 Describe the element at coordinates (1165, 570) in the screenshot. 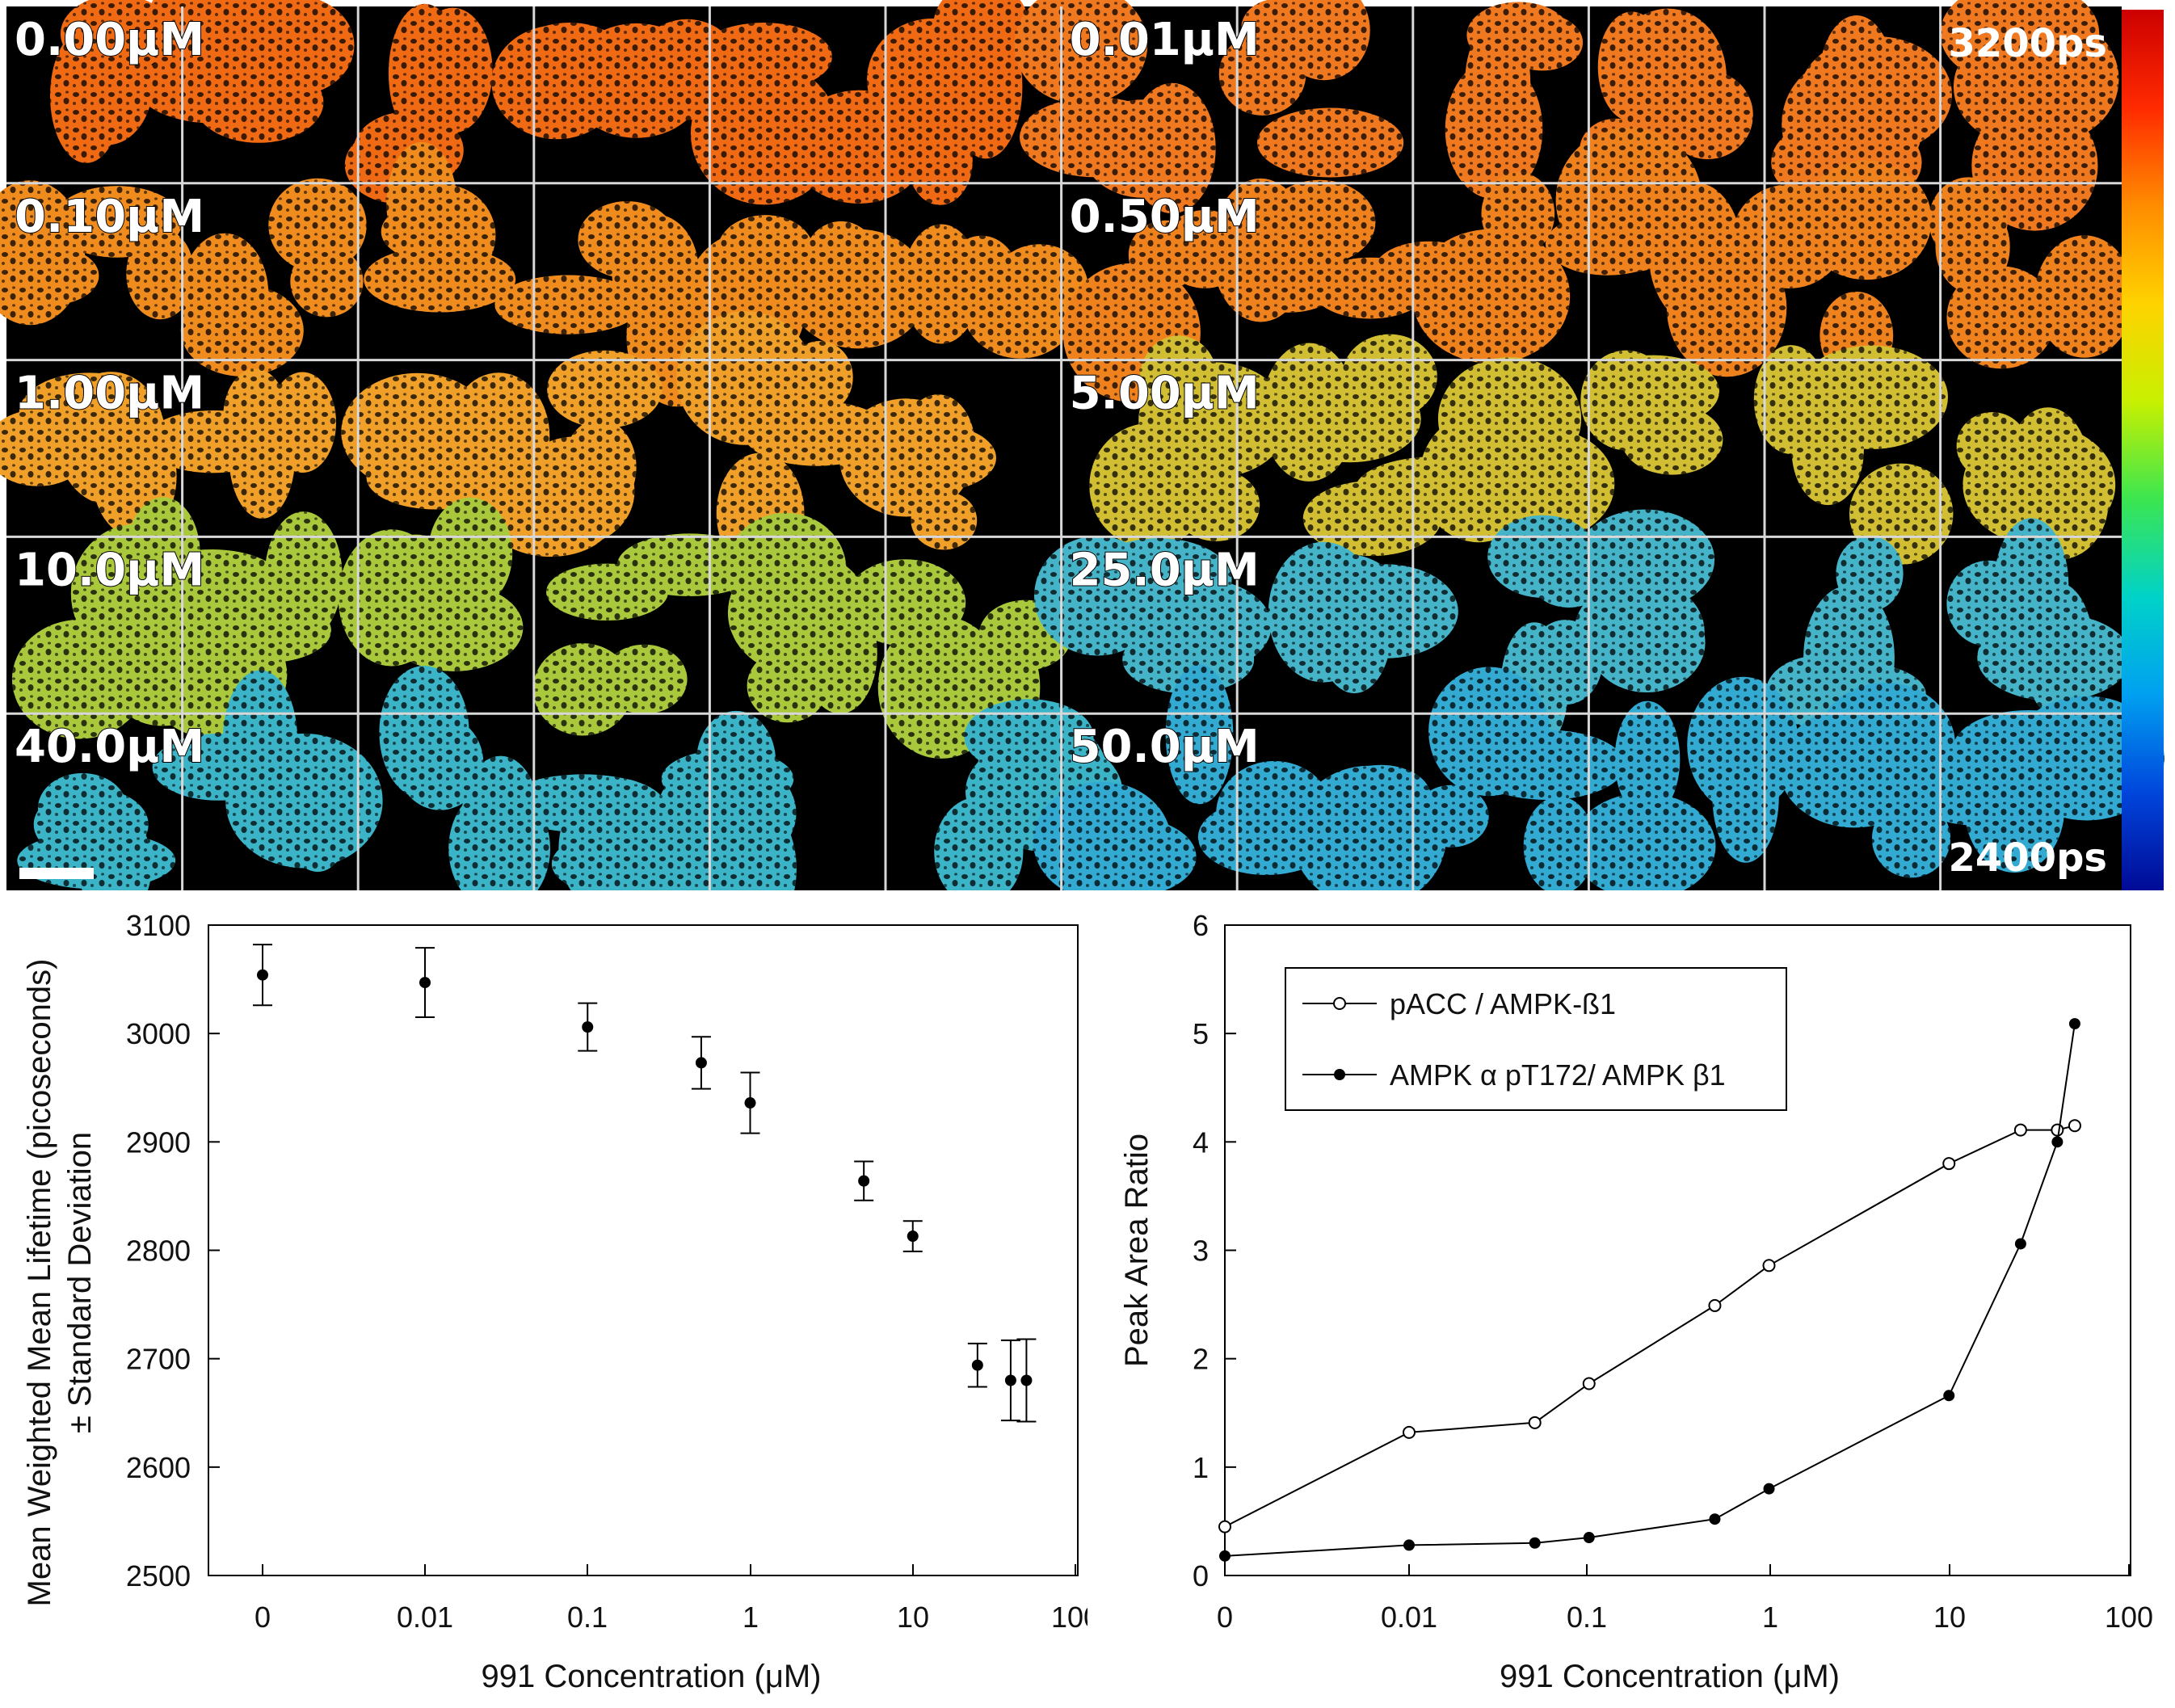

I see `concentration-label: 25.0μM` at that location.